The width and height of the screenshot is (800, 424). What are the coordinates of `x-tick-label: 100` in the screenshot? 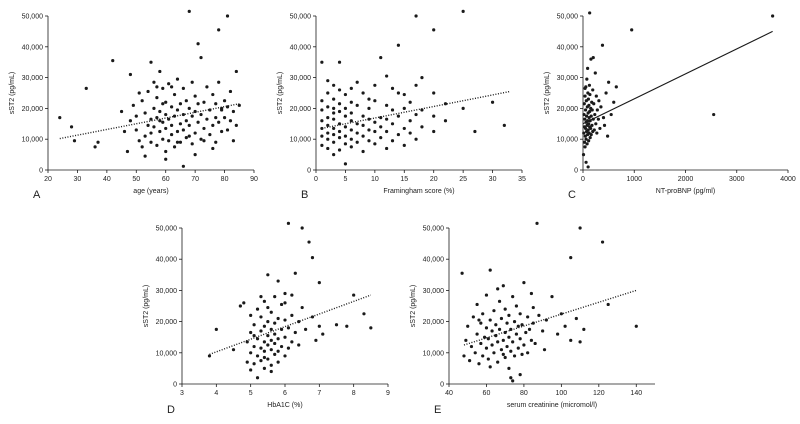 It's located at (562, 393).